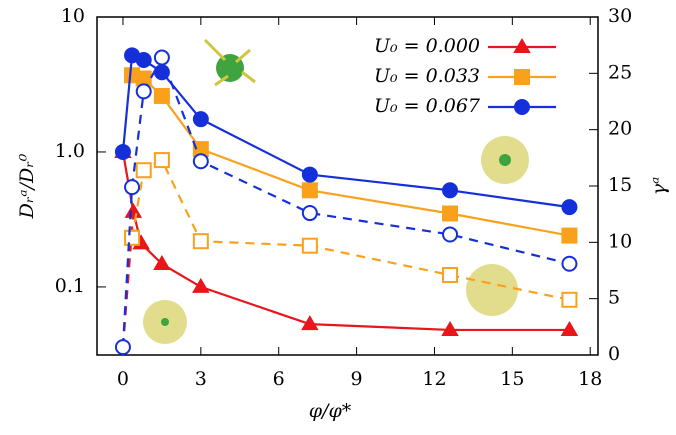  What do you see at coordinates (620, 241) in the screenshot?
I see `y2-tick-label: 10` at bounding box center [620, 241].